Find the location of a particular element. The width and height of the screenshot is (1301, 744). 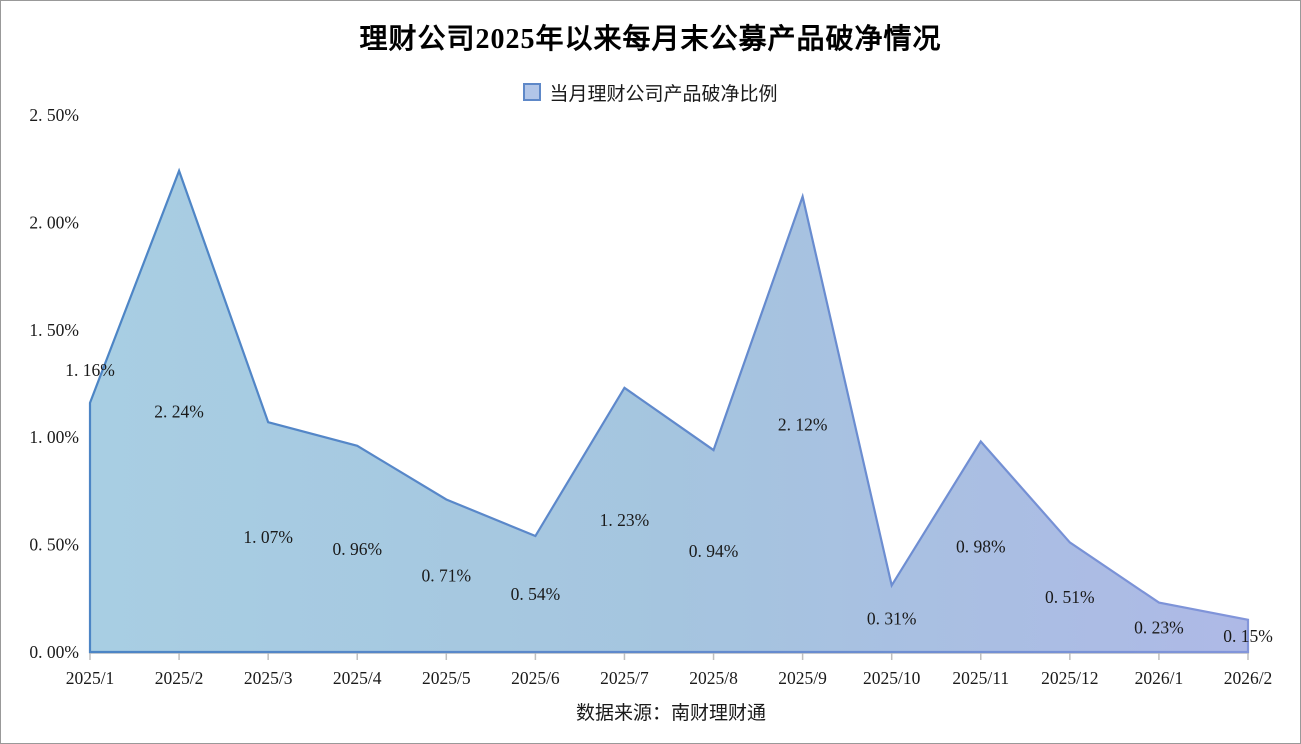

x-axis-tick-label: 2025/5 is located at coordinates (446, 678).